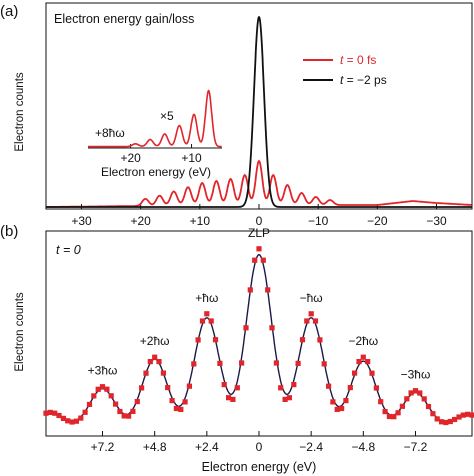 Image resolution: width=474 pixels, height=476 pixels. Describe the element at coordinates (110, 133) in the screenshot. I see `inset-annotation-8hw: +8ħω` at that location.